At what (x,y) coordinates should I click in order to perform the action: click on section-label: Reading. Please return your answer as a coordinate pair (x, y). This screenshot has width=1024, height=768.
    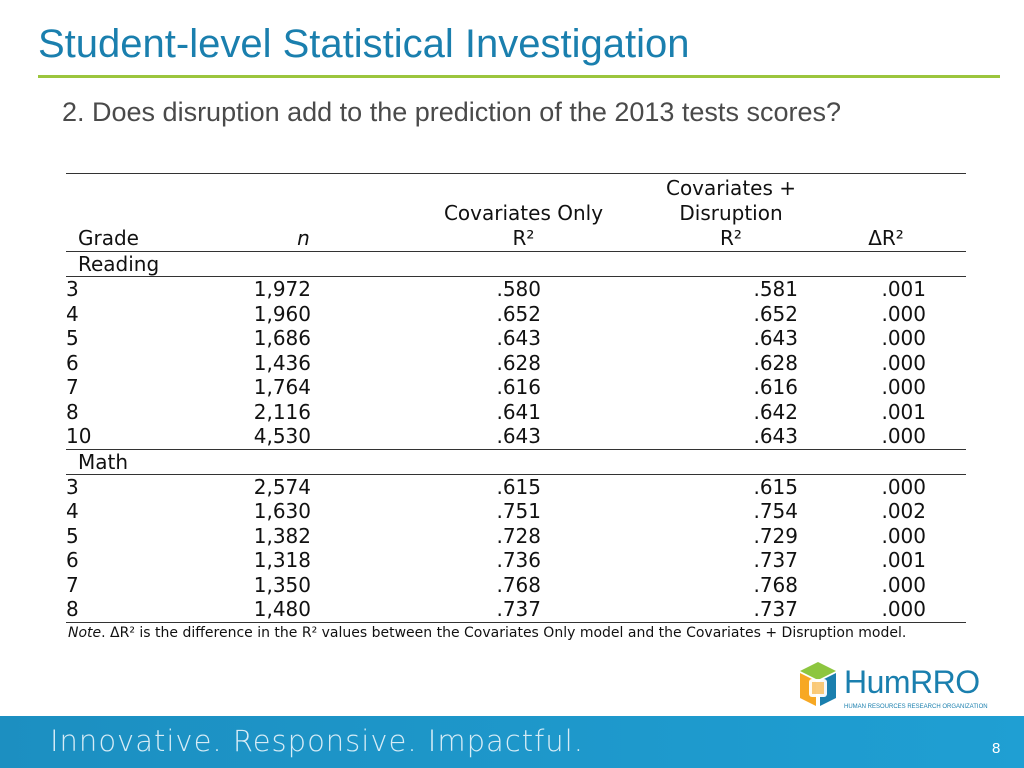
    Looking at the image, I should click on (516, 264).